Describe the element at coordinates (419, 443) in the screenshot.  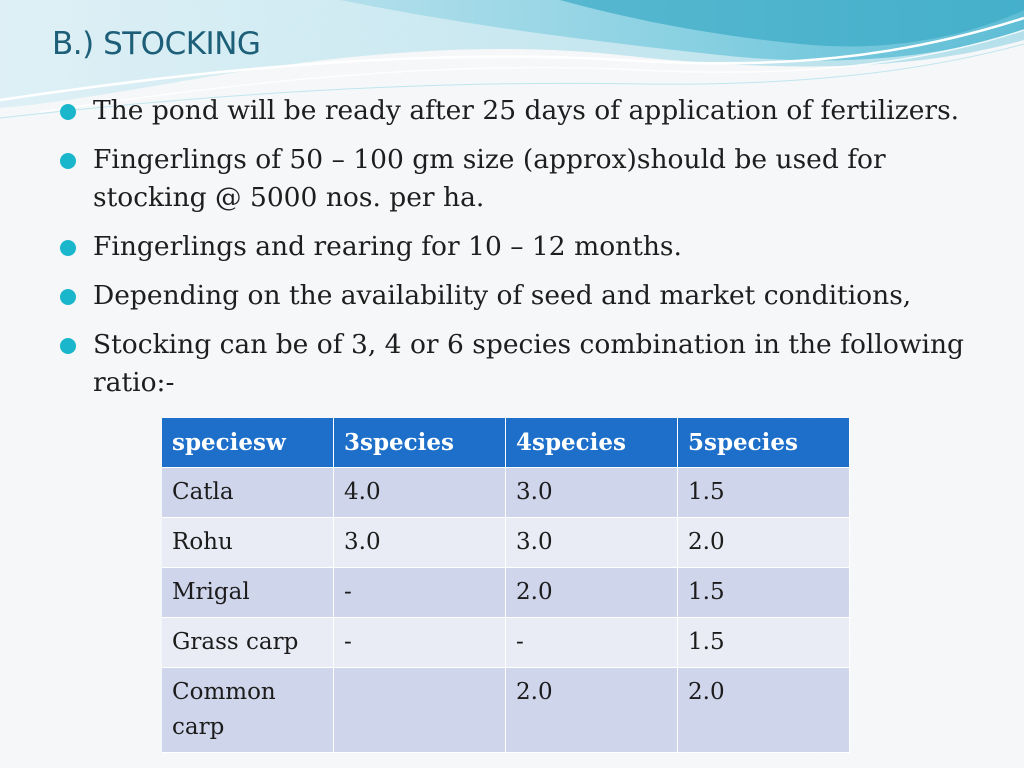
I see `header-cell: 3species` at that location.